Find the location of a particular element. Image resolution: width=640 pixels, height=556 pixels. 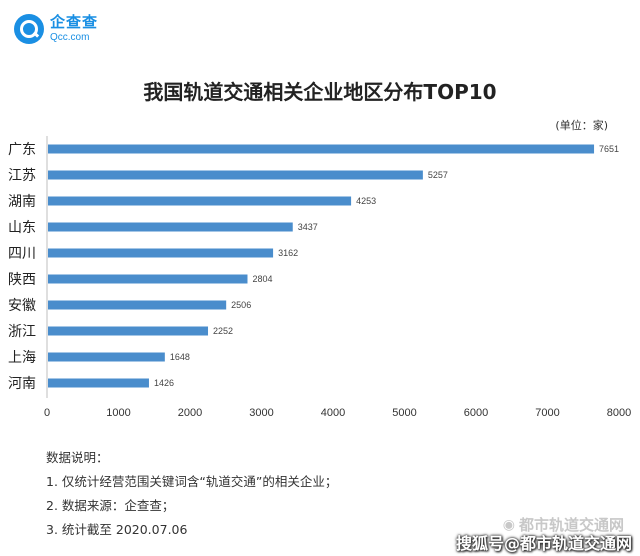

x-tick-label: 7000 is located at coordinates (547, 413).